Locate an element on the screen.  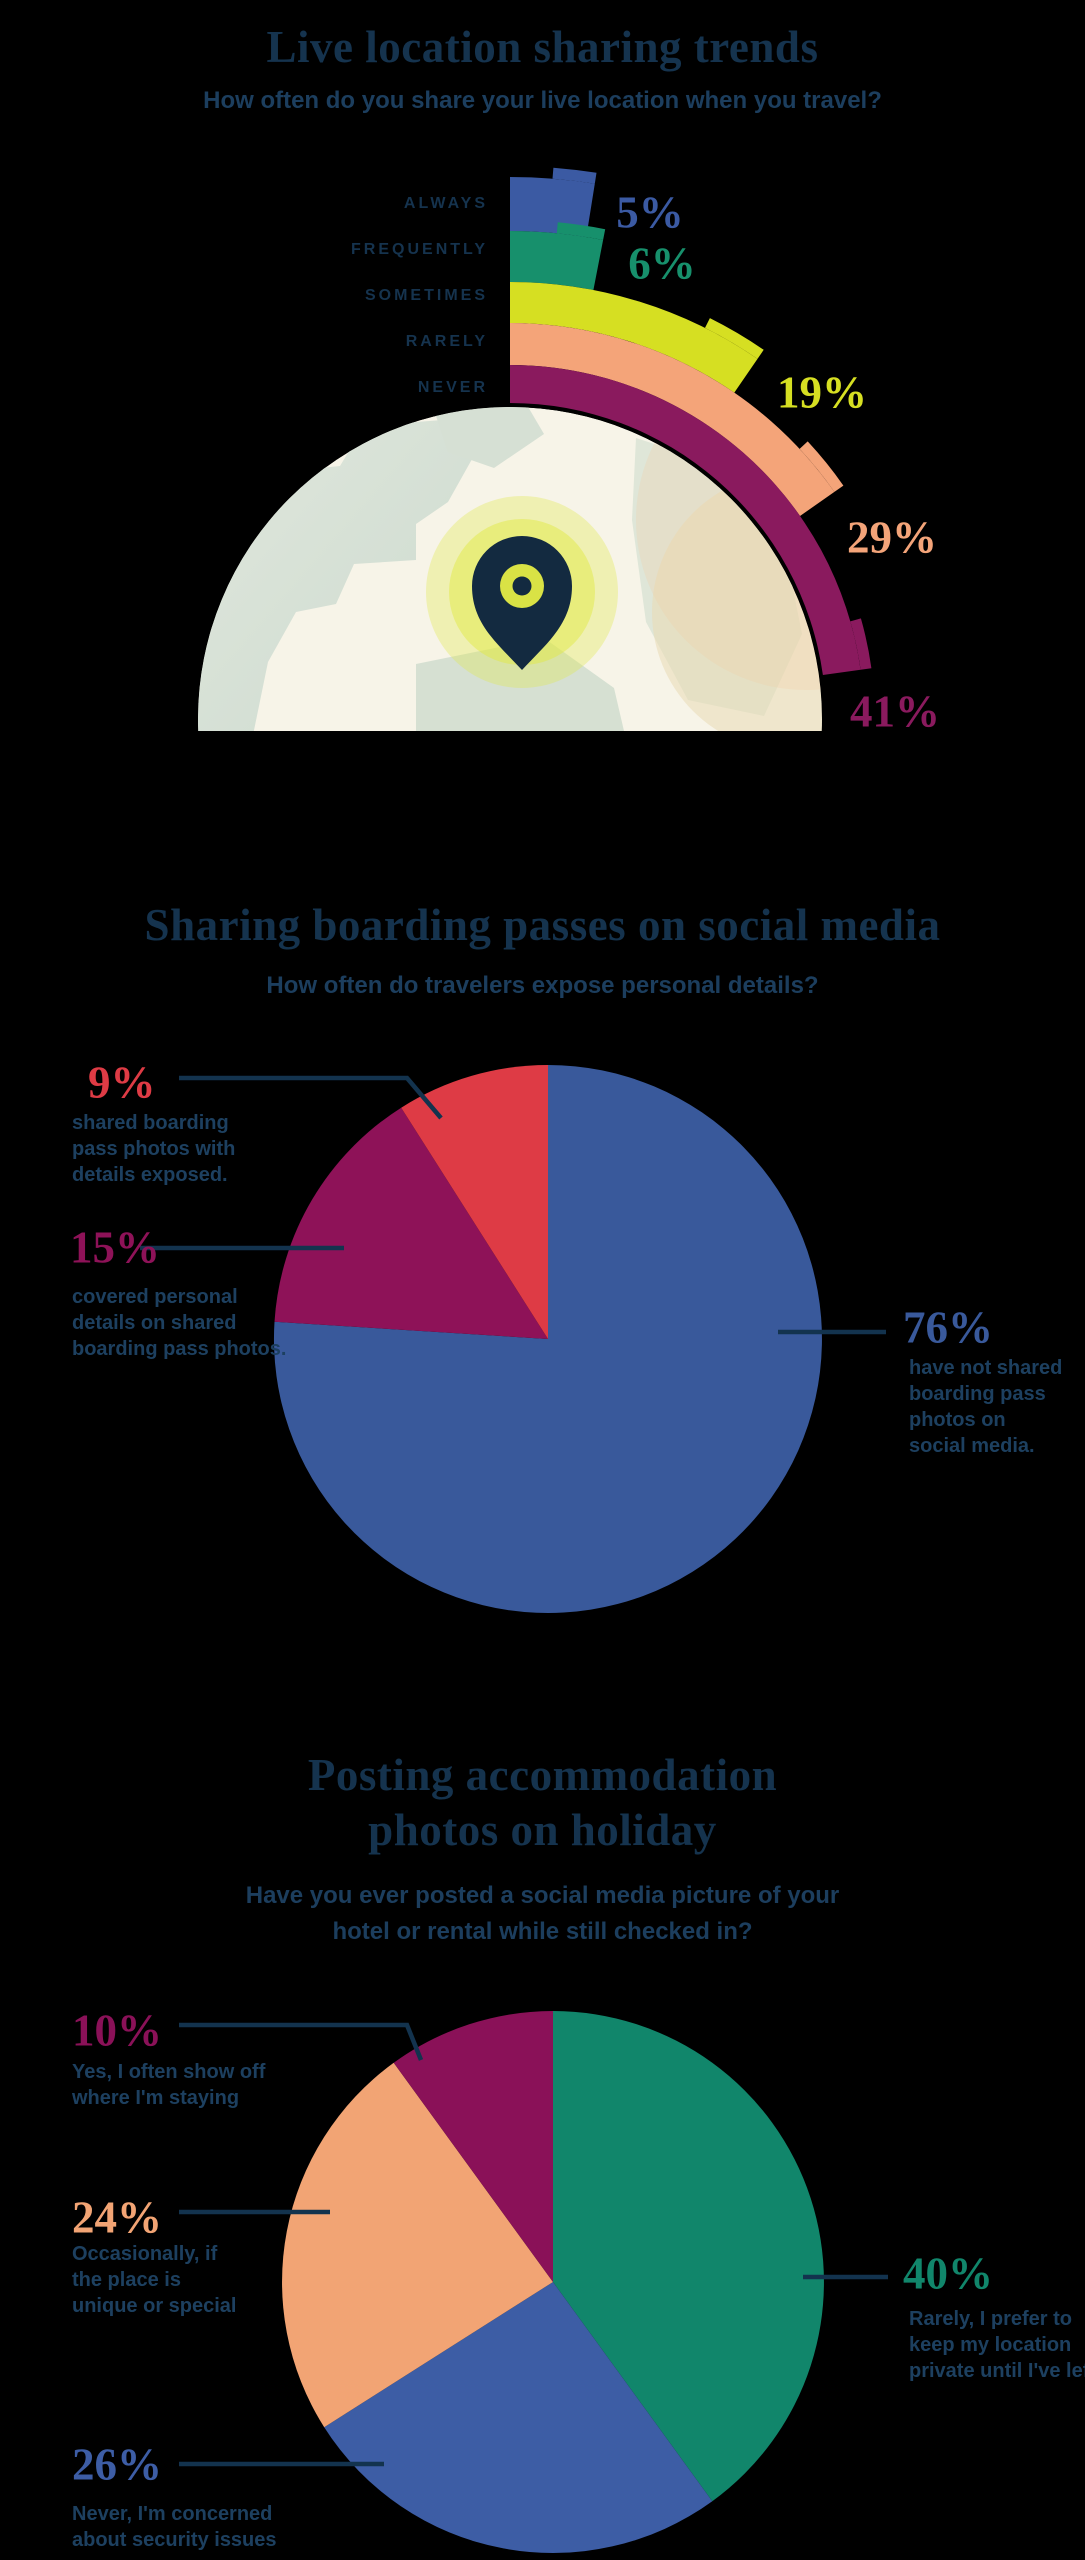
pie2-label-76pct: 76% is located at coordinates (948, 1327).